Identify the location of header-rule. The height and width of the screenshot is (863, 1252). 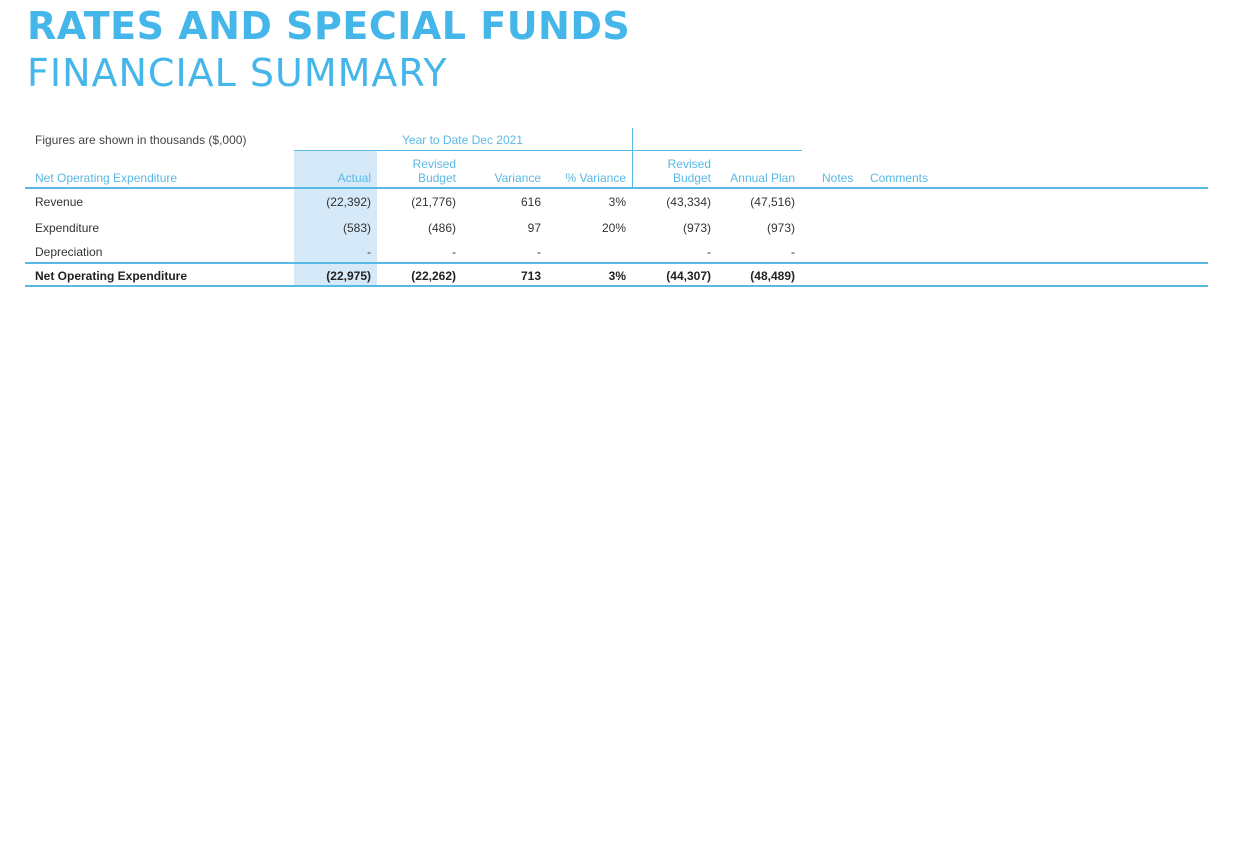
(616, 188).